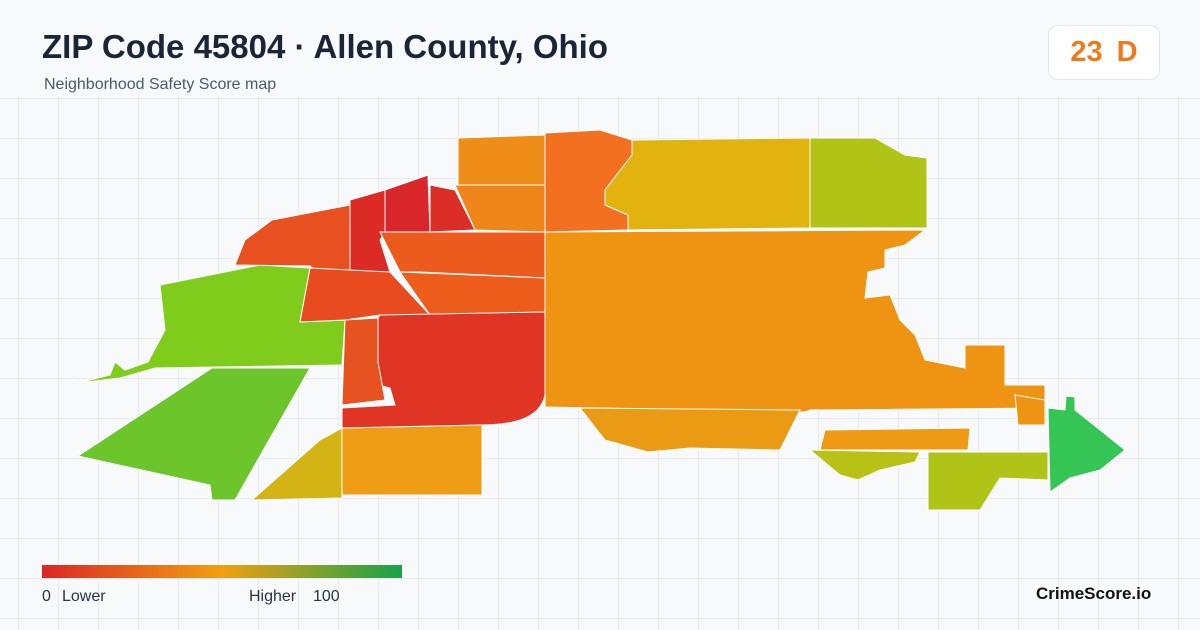 The height and width of the screenshot is (630, 1200). I want to click on title: ZIP Code 45804 · Allen County, Ohio, so click(325, 46).